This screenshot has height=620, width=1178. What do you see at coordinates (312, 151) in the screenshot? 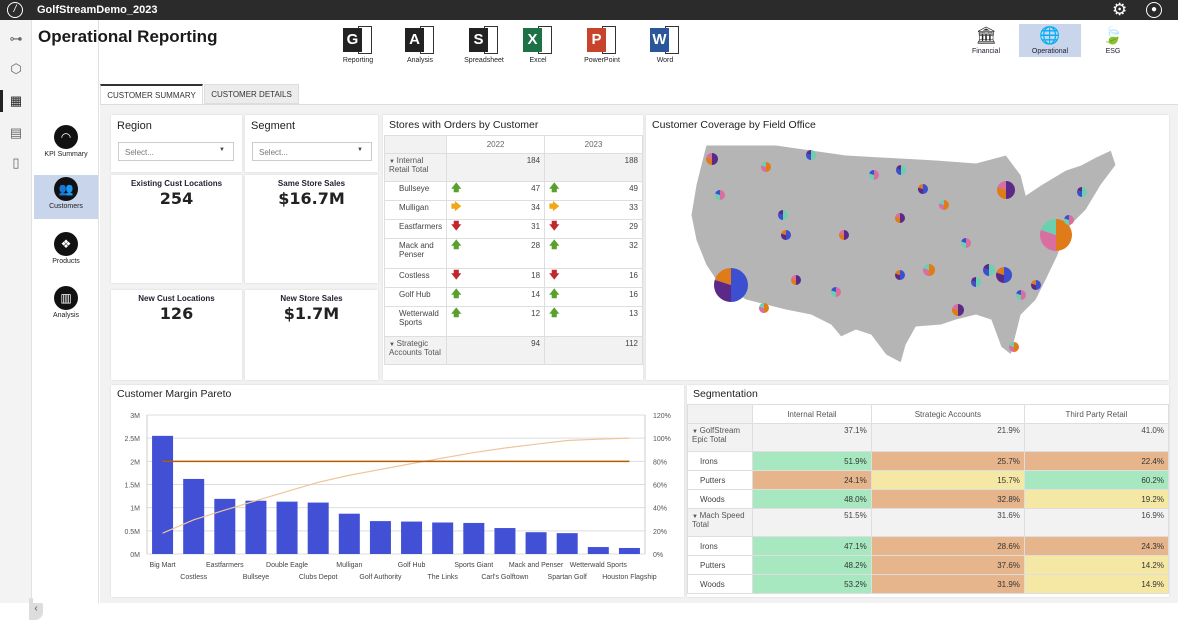
I see `segment-select: Select... ▼` at bounding box center [312, 151].